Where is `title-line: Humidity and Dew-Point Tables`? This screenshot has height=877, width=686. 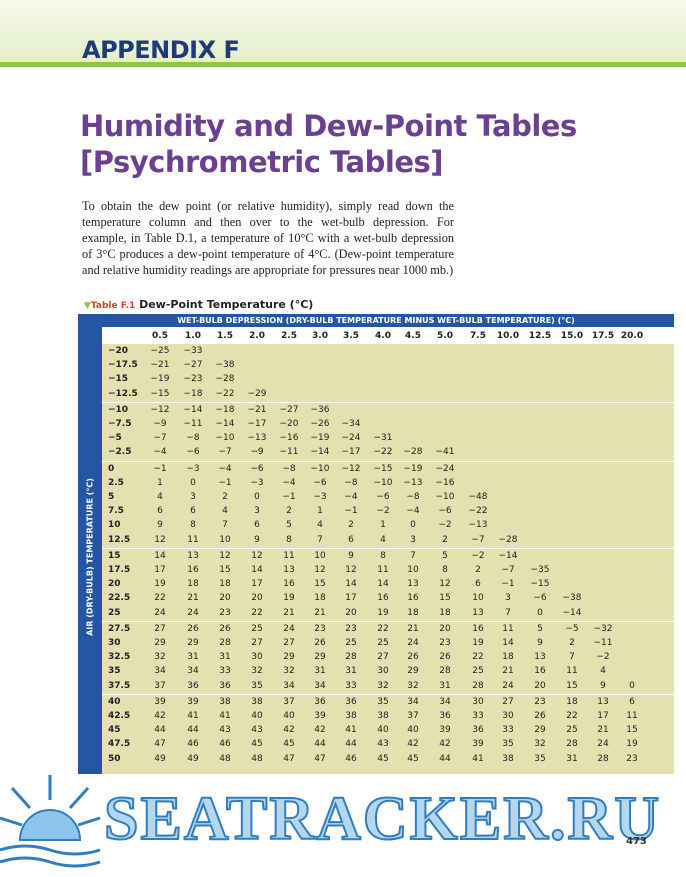
title-line: Humidity and Dew-Point Tables is located at coordinates (328, 126).